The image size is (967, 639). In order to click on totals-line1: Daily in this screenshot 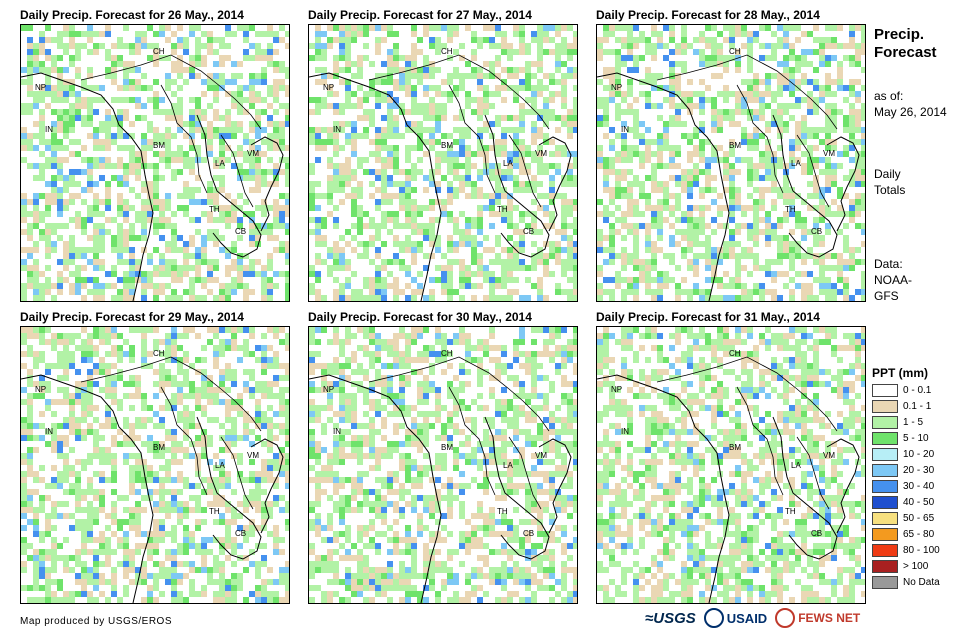, I will do `click(887, 174)`.